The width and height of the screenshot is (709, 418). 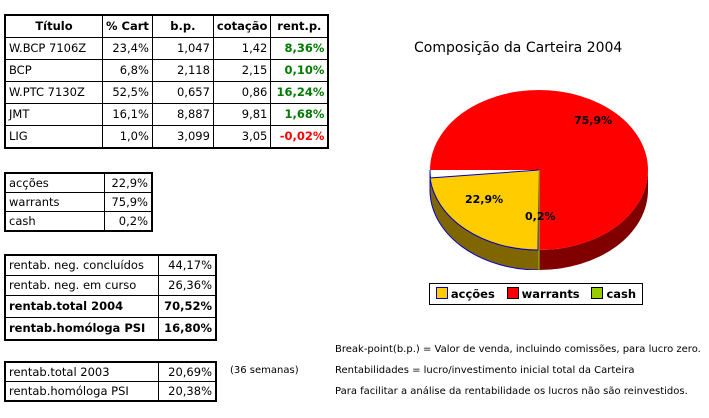 What do you see at coordinates (182, 70) in the screenshot?
I see `bp: 2,118` at bounding box center [182, 70].